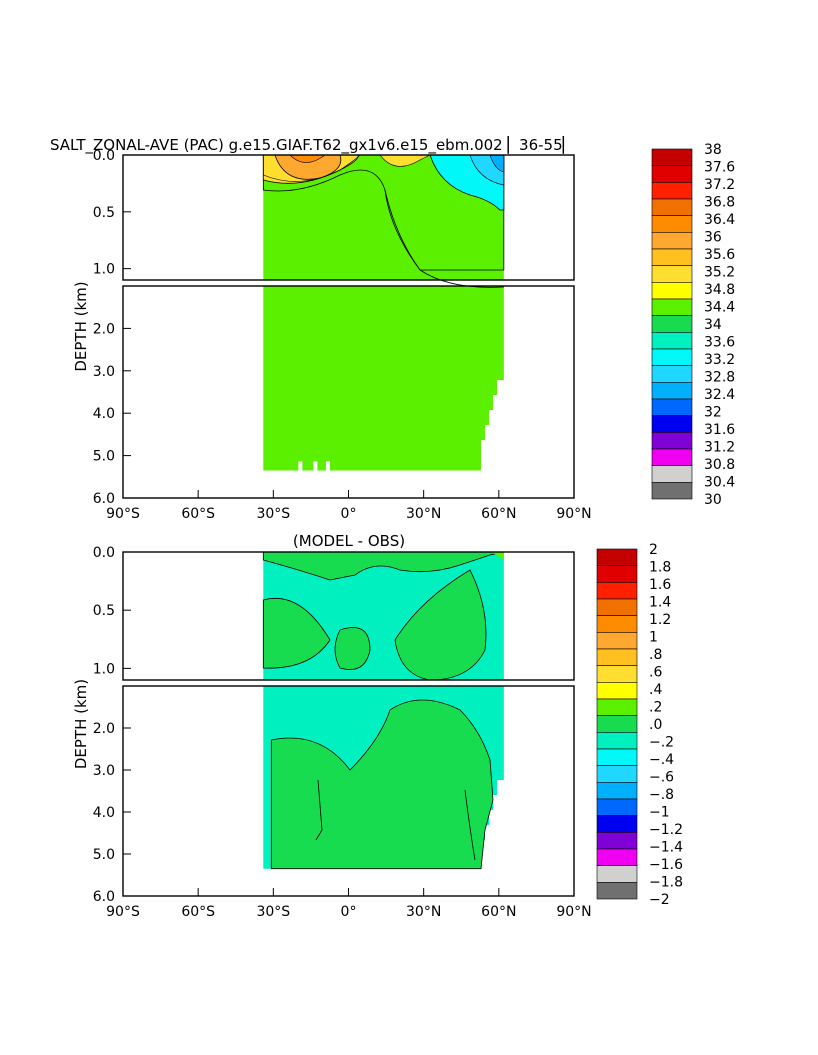 The height and width of the screenshot is (1055, 818). Describe the element at coordinates (719, 378) in the screenshot. I see `colorbar-label: 32.8` at that location.